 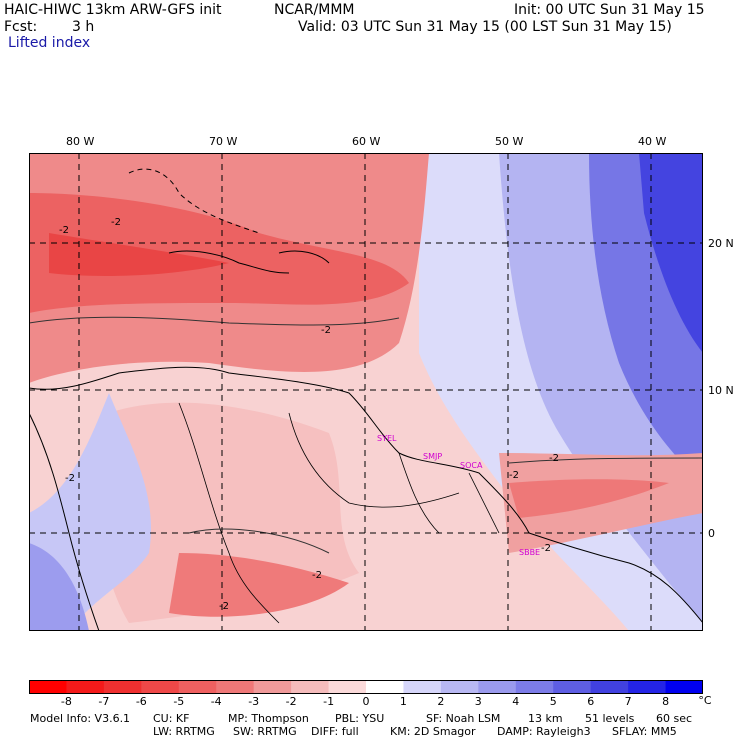 I want to click on color-scale-tick-label: -7, so click(x=104, y=701).